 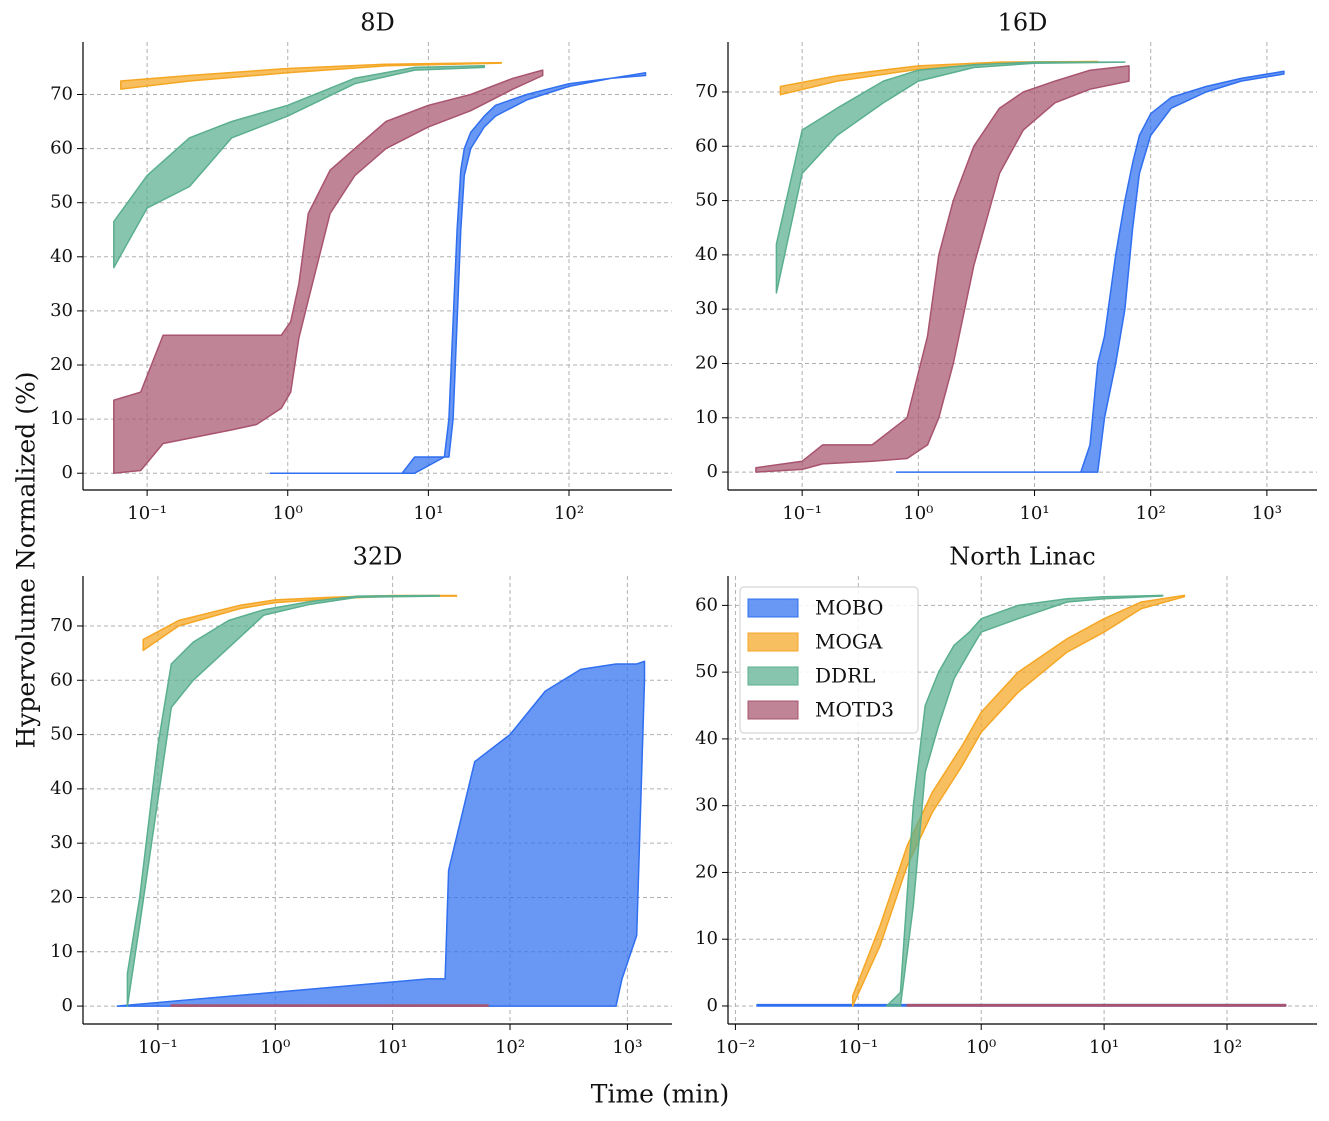 What do you see at coordinates (736, 1047) in the screenshot?
I see `x-tick-label: 10⁻²` at bounding box center [736, 1047].